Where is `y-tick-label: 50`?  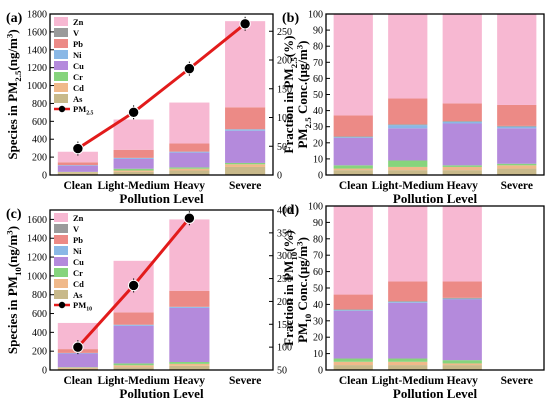 y-tick-label: 50 is located at coordinates (318, 289).